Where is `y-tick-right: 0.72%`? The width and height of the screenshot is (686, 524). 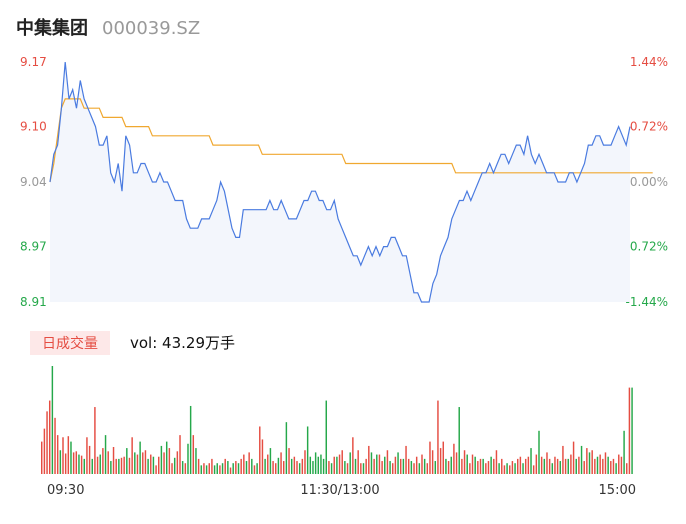
y-tick-right: 0.72% is located at coordinates (649, 127).